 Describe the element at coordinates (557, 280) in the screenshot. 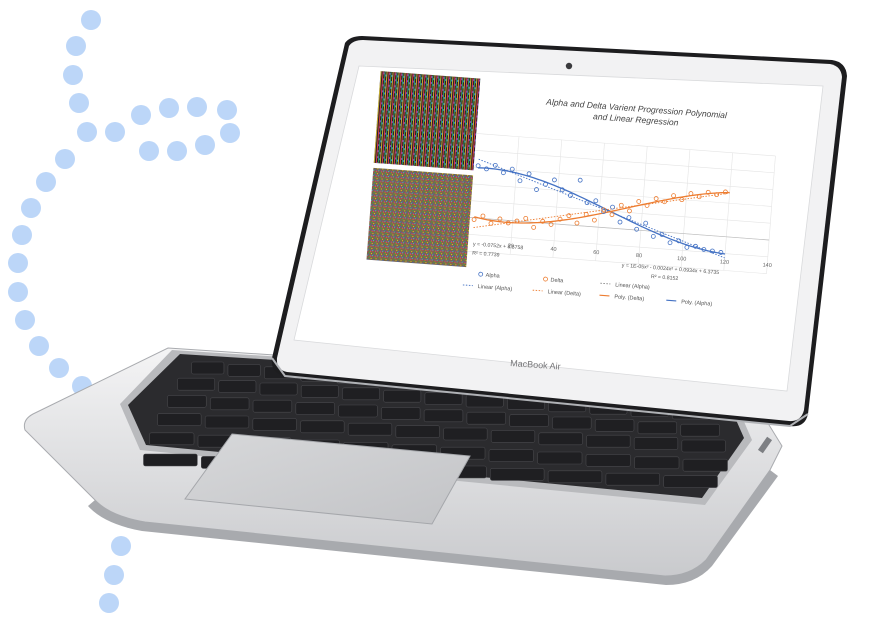

I see `legend-label: Delta` at that location.